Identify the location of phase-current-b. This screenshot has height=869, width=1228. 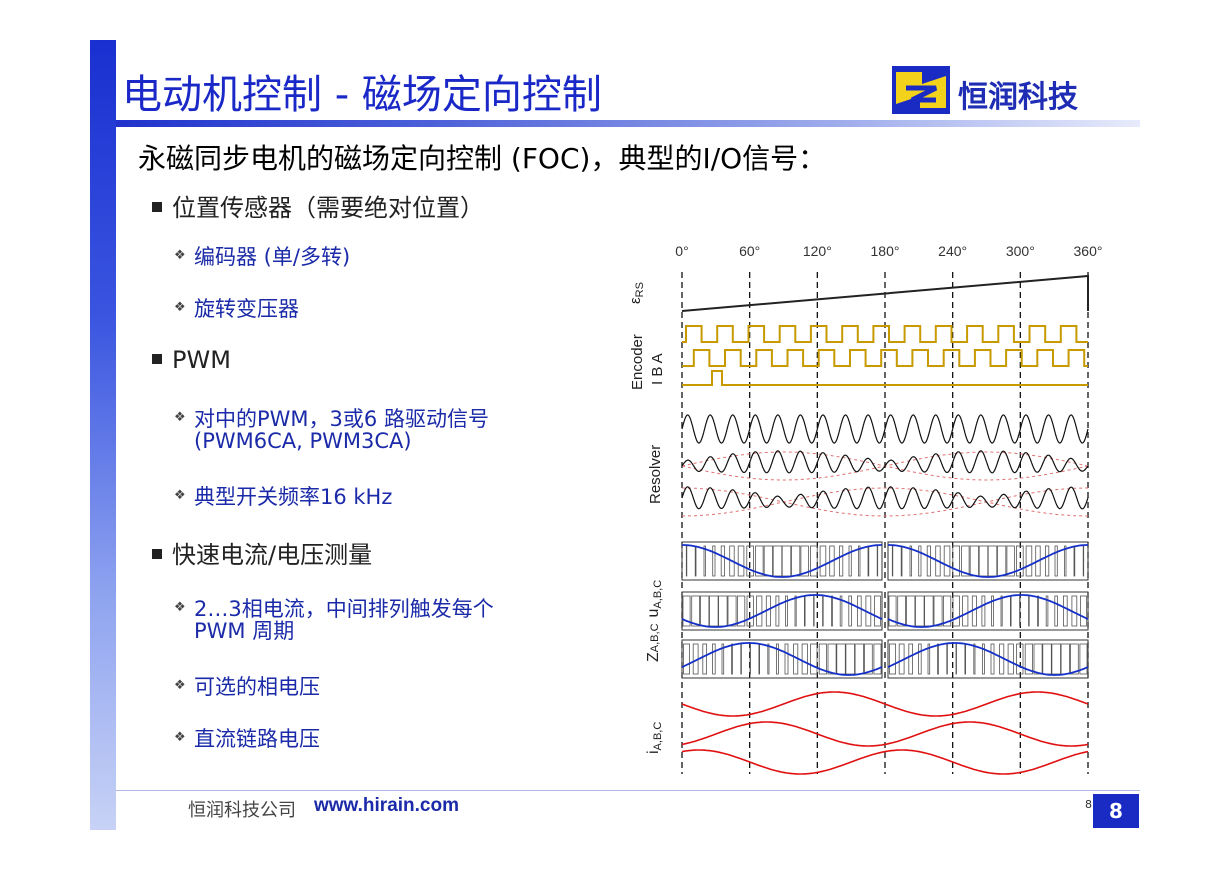
(885, 734).